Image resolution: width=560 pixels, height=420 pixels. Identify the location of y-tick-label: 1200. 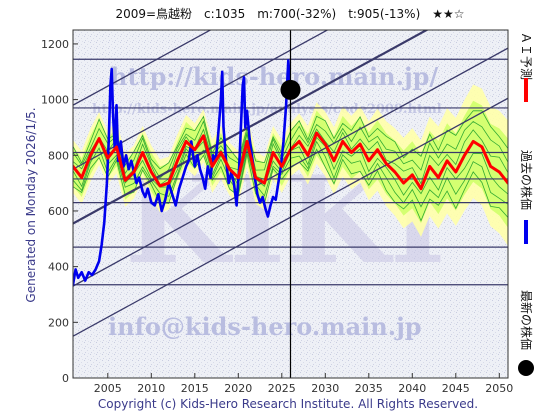
(55, 44).